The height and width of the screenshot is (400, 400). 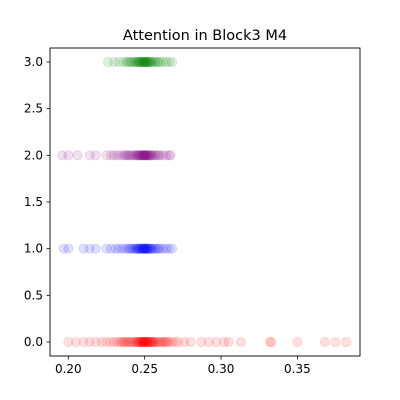 I want to click on y-tick-label: 1.5, so click(x=33, y=202).